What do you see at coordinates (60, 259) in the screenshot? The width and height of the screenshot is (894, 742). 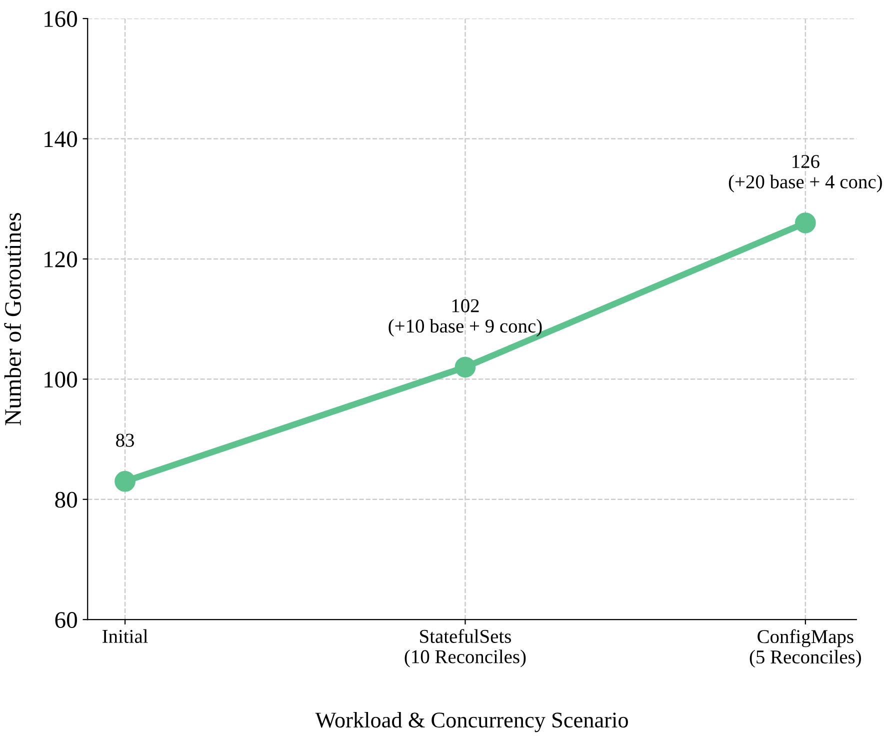 I see `y-tick-label: 120` at bounding box center [60, 259].